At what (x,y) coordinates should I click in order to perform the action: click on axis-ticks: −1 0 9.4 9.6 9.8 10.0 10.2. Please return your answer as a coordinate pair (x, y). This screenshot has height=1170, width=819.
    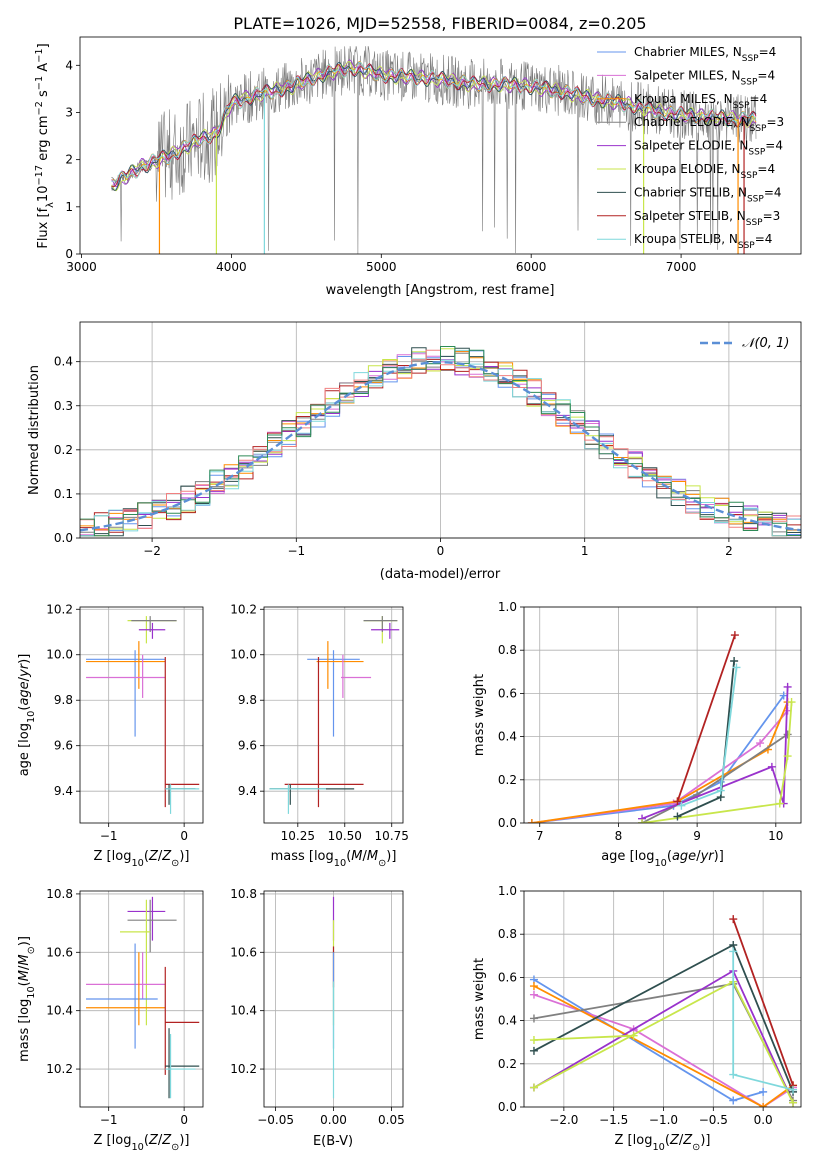
    Looking at the image, I should click on (124, 722).